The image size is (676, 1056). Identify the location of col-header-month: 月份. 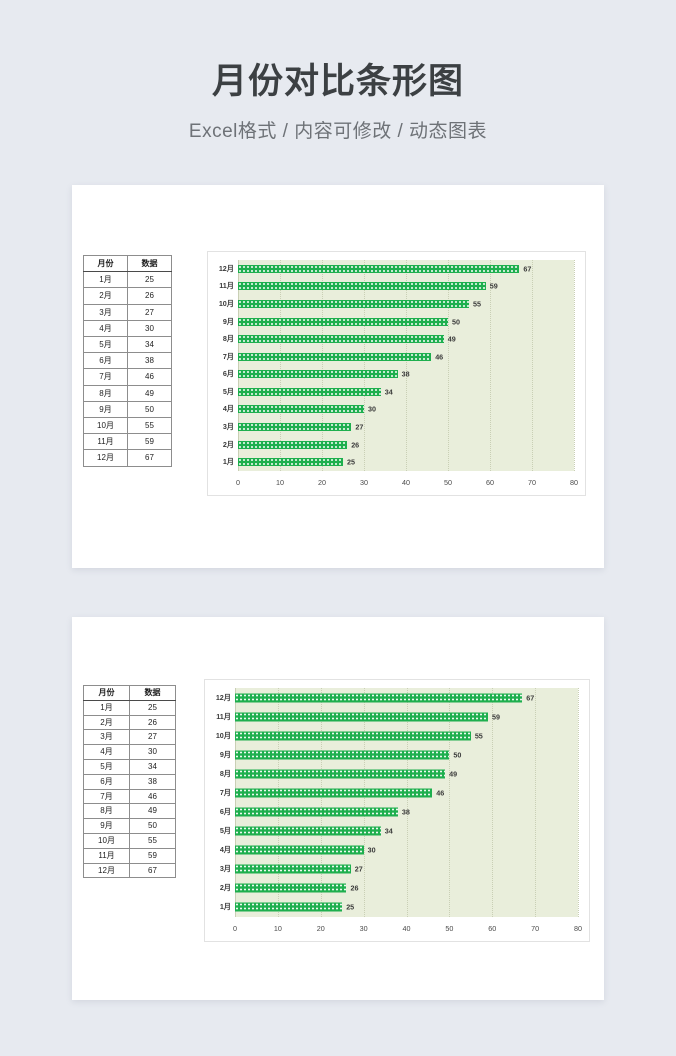
(106, 693).